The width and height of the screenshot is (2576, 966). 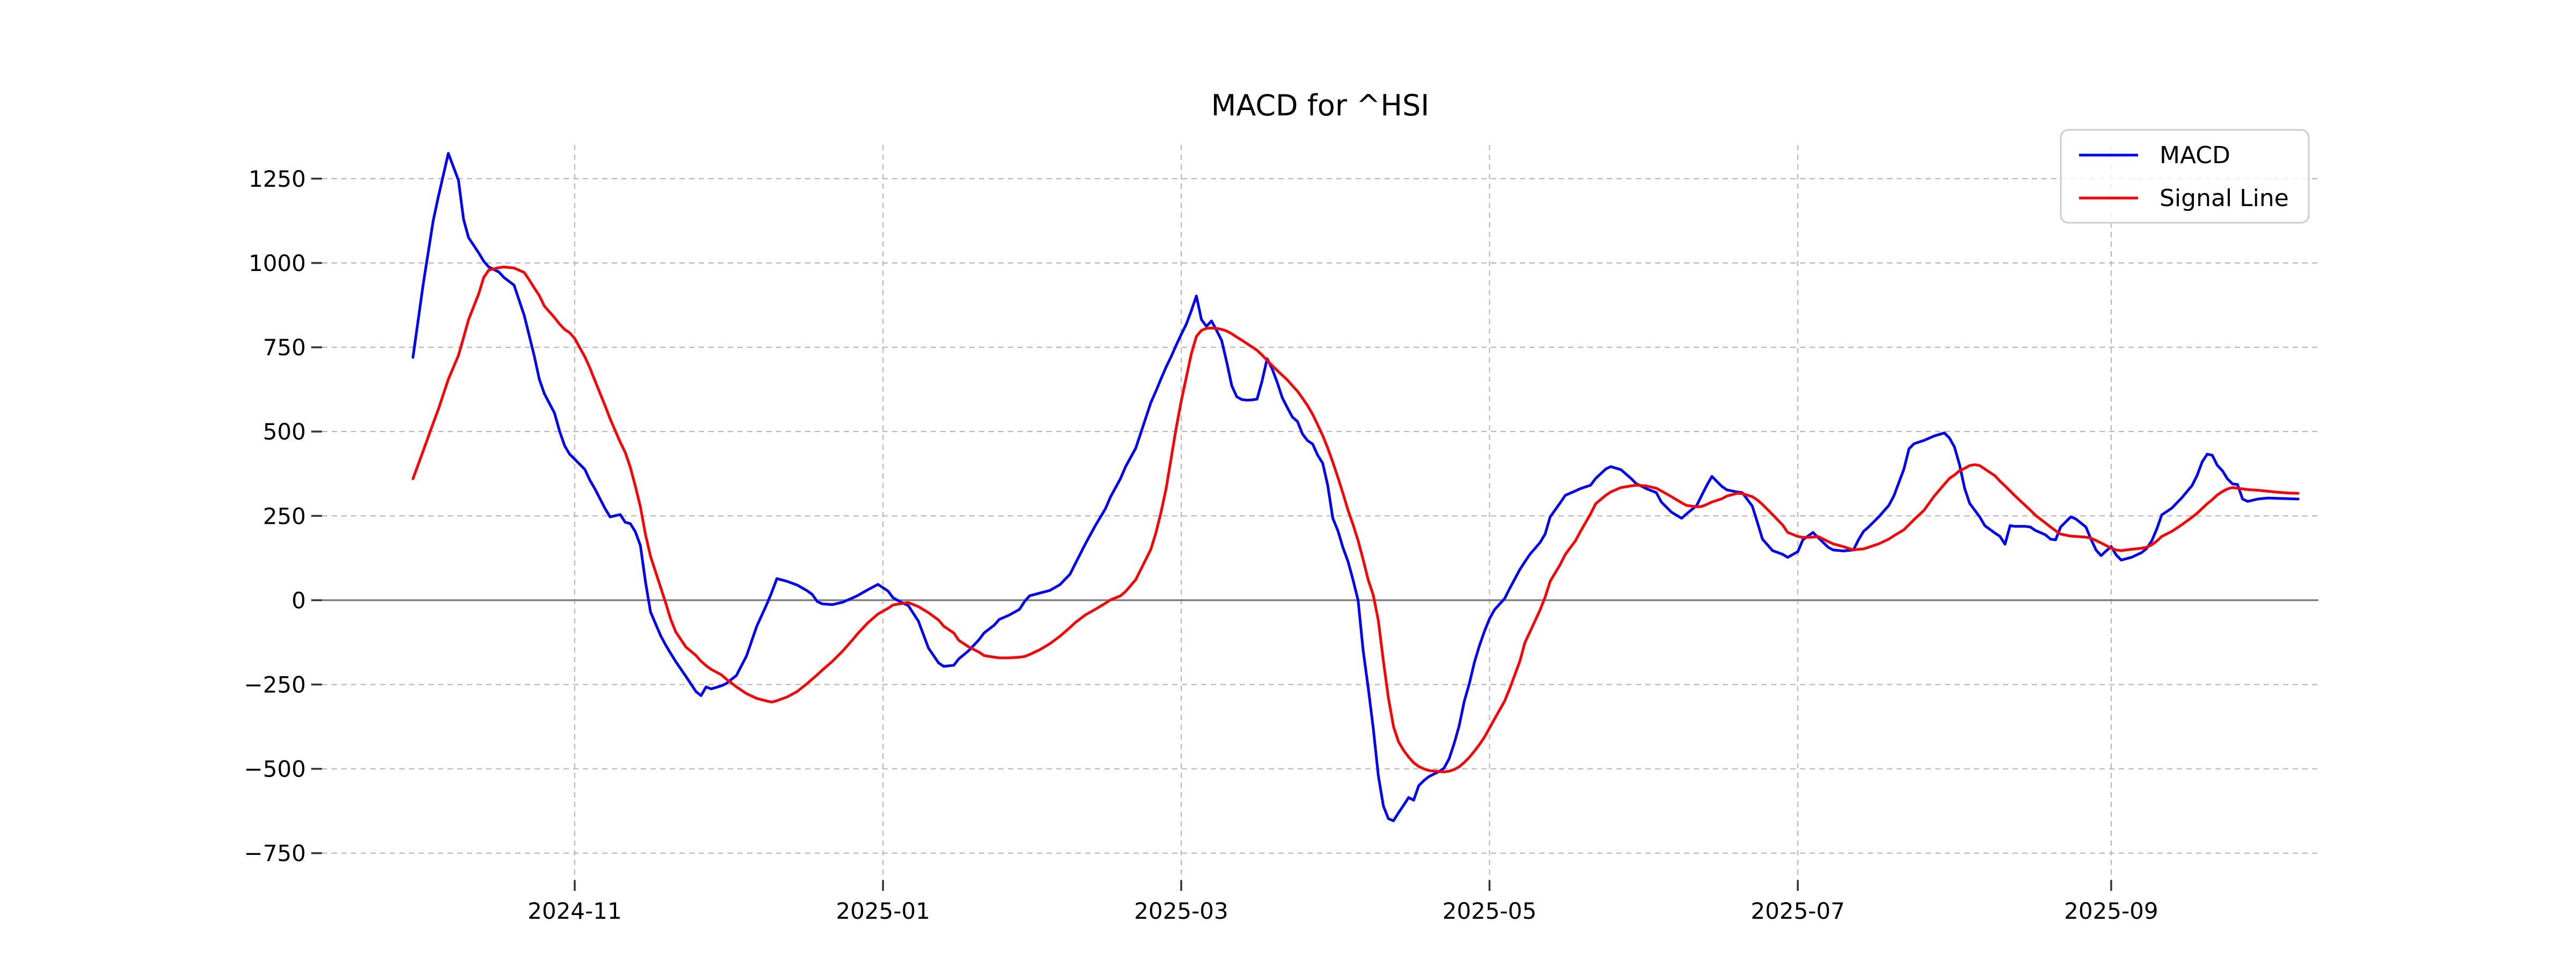 I want to click on legend-signal-label: Signal Line, so click(x=2224, y=198).